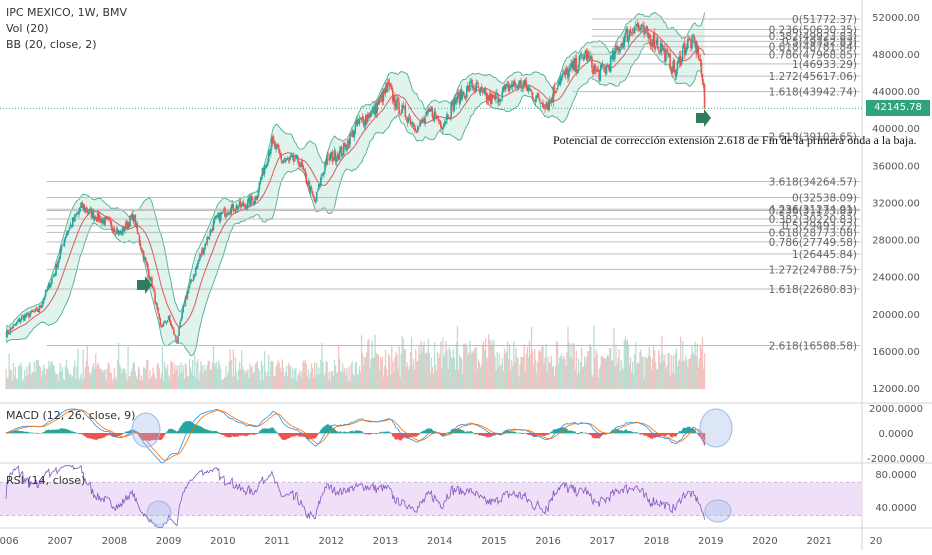 The height and width of the screenshot is (555, 932). What do you see at coordinates (813, 346) in the screenshot?
I see `fib-level-label: 2.618(16588.58)` at bounding box center [813, 346].